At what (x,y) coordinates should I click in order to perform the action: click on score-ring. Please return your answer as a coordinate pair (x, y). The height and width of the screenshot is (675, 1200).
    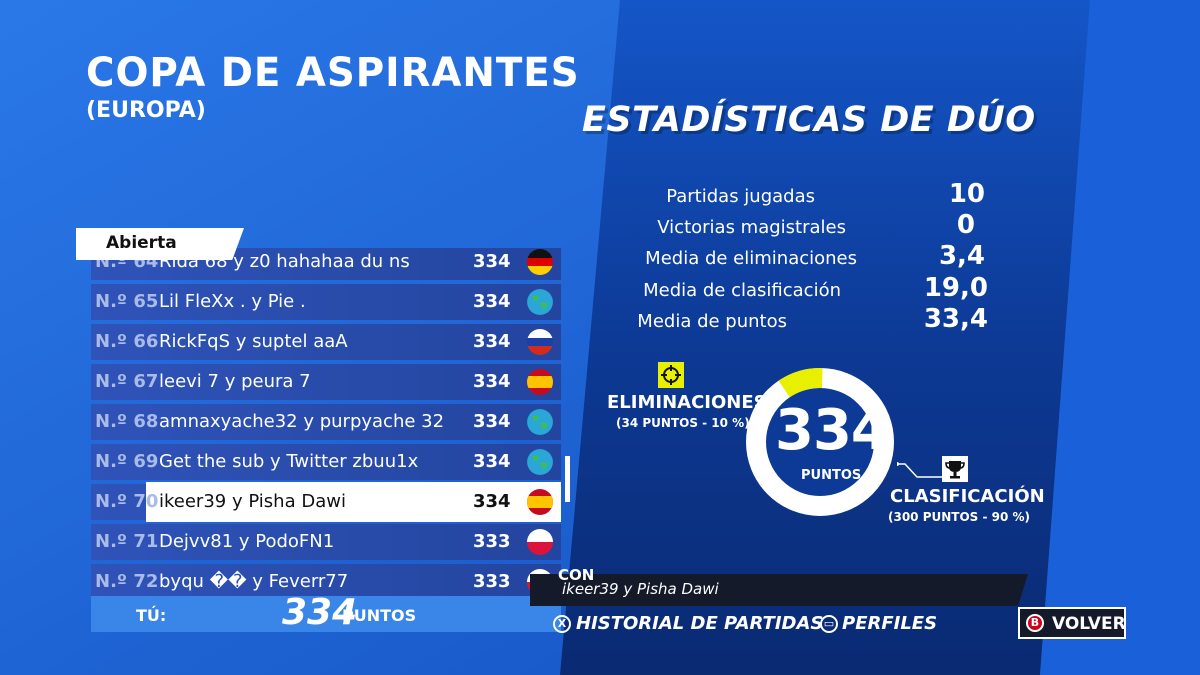
    Looking at the image, I should click on (820, 442).